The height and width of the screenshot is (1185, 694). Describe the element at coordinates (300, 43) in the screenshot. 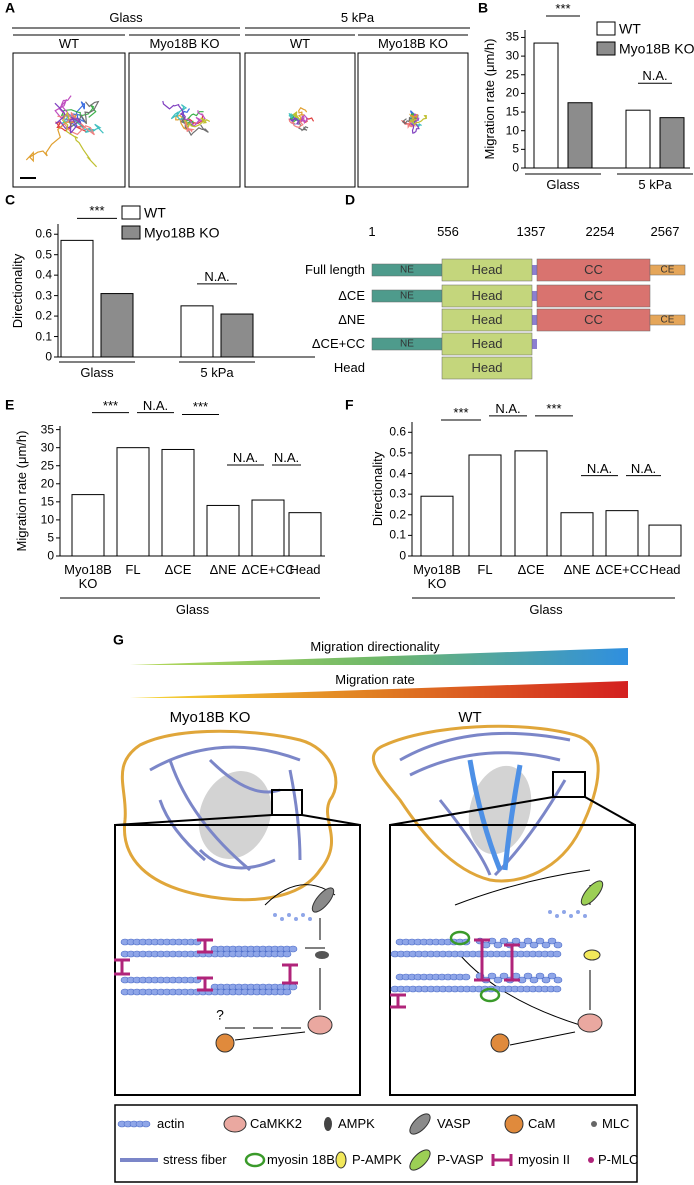

I see `condition-label: WT` at that location.